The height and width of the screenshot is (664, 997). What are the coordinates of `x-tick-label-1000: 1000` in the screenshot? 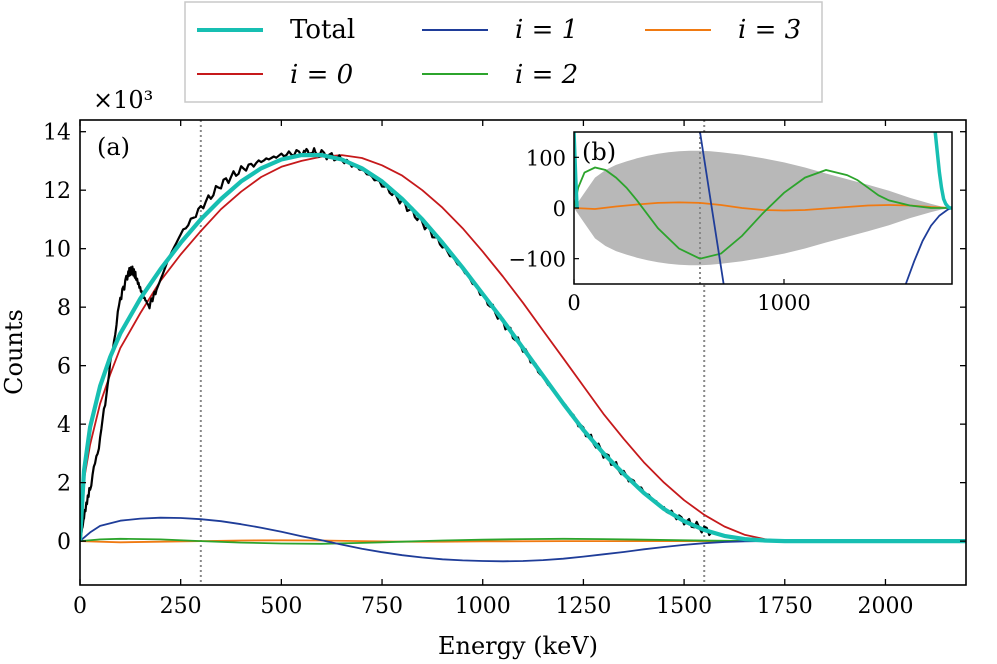 It's located at (483, 606).